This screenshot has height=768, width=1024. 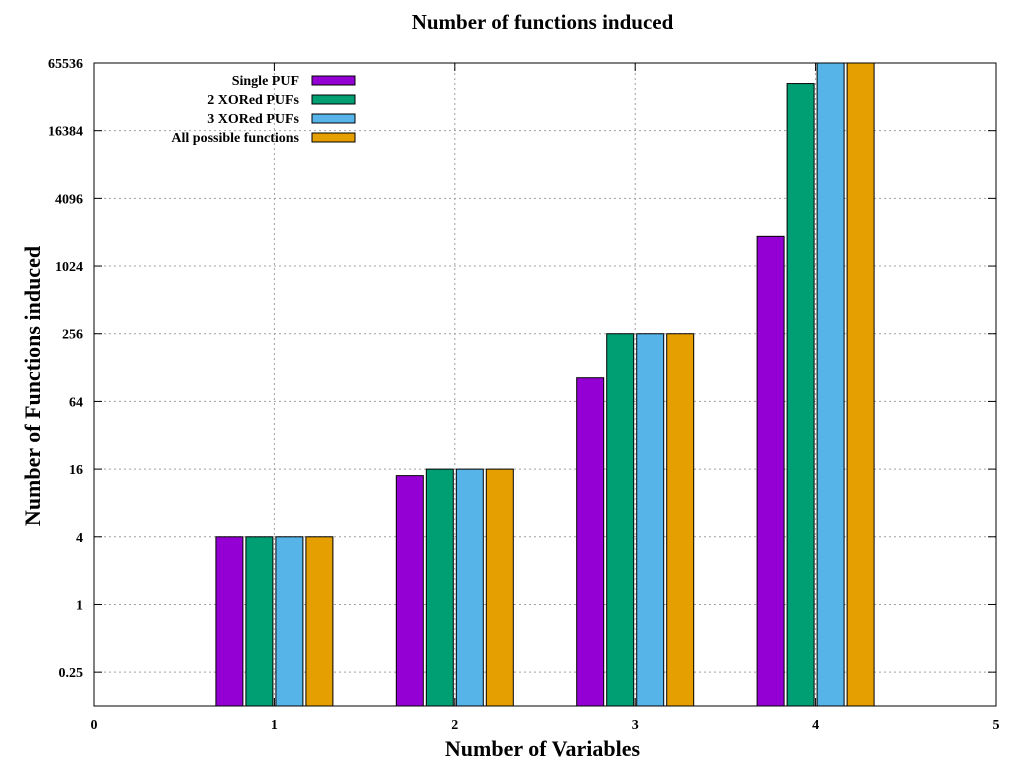 What do you see at coordinates (265, 81) in the screenshot?
I see `legend-label: Single PUF` at bounding box center [265, 81].